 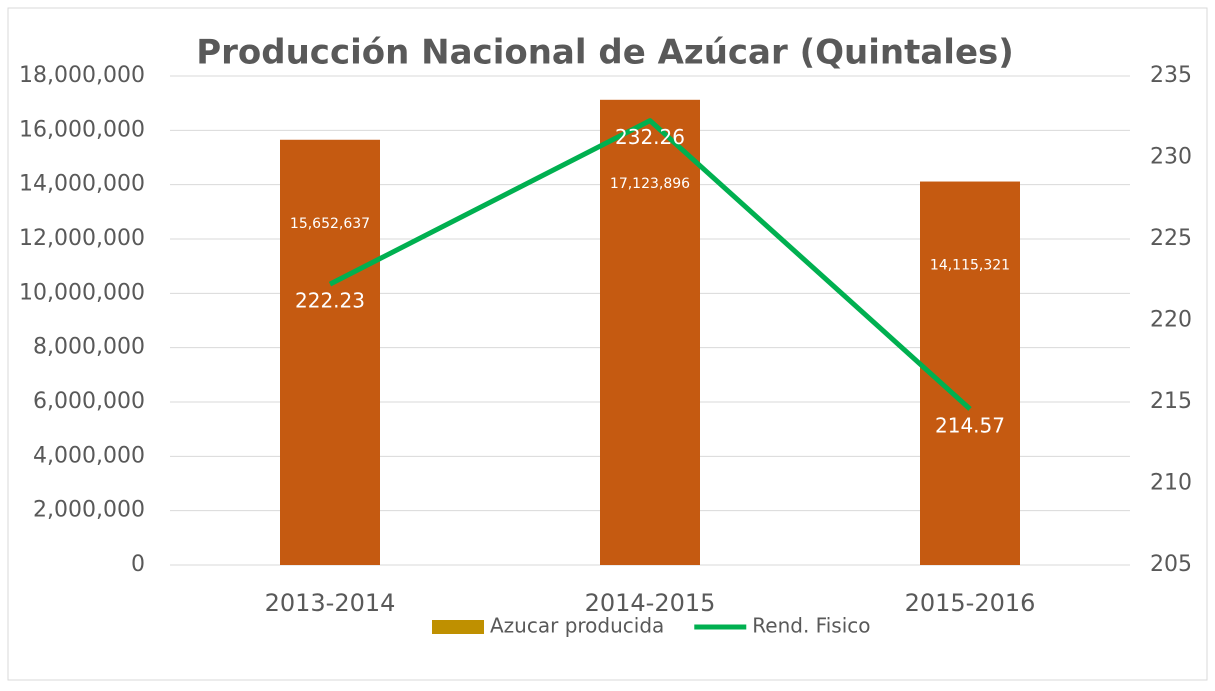 I want to click on y-tick-label: 12,000,000, so click(x=82, y=238).